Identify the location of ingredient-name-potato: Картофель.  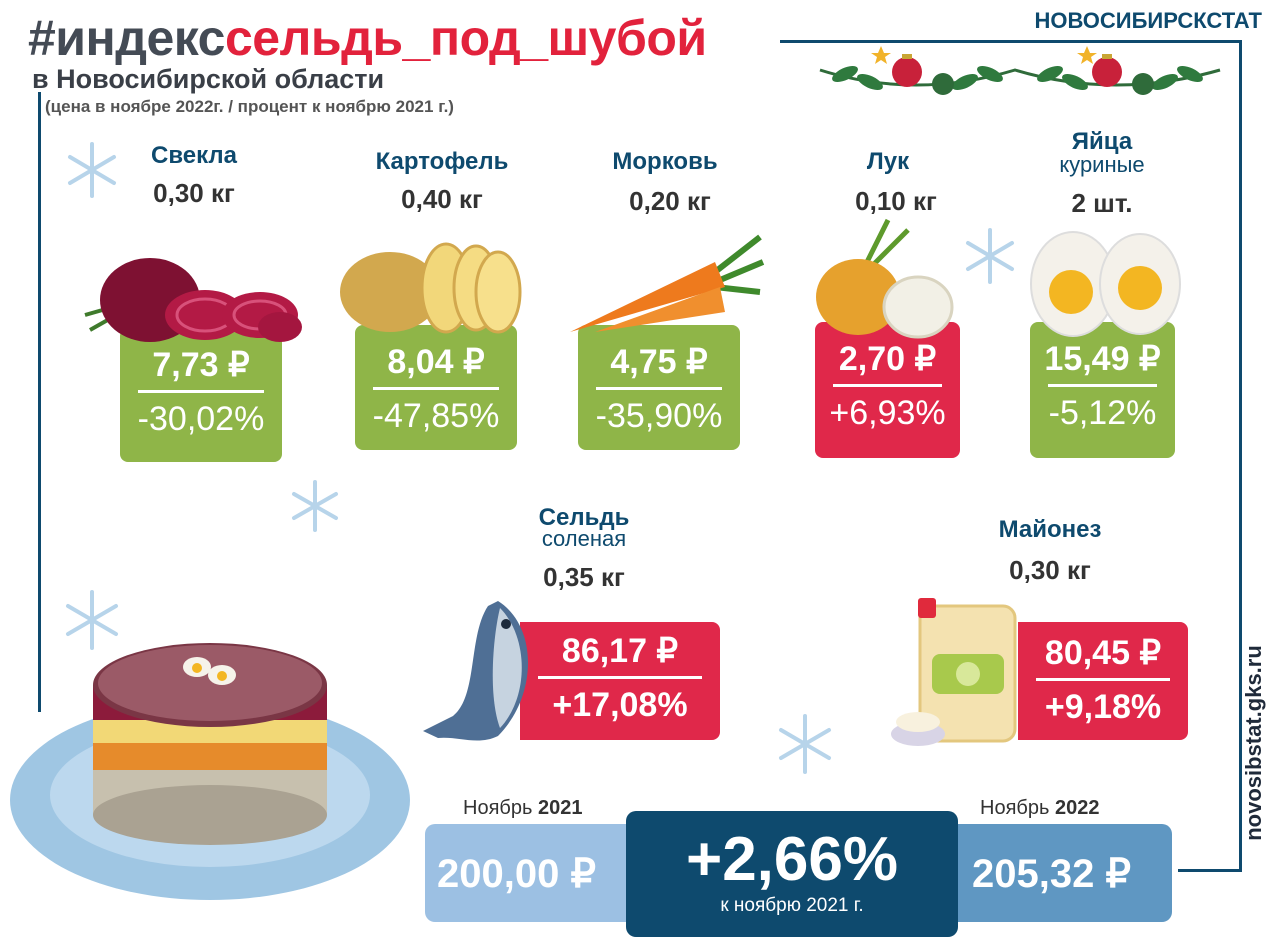
(442, 161).